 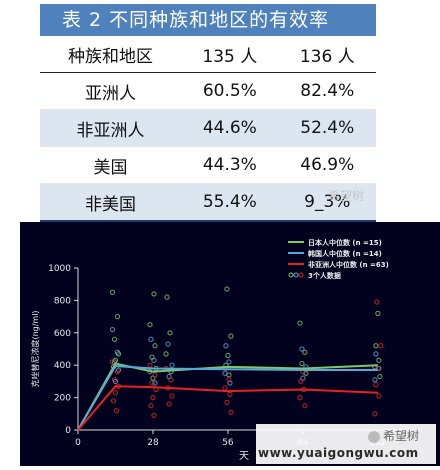 I want to click on cell-136: 9_3%, so click(x=327, y=202).